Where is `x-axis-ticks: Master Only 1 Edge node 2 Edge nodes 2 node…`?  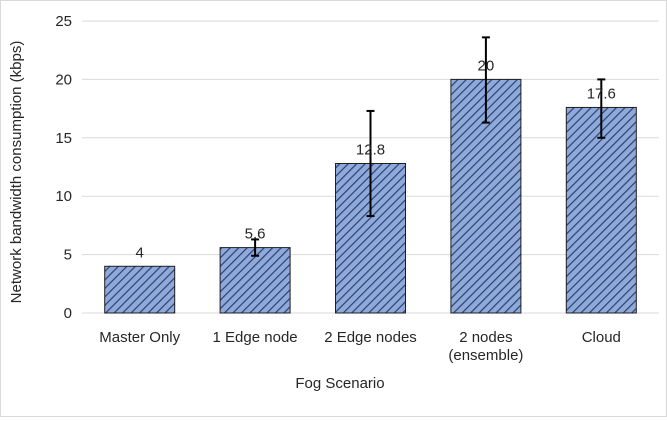 x-axis-ticks: Master Only 1 Edge node 2 Edge nodes 2 node… is located at coordinates (360, 346).